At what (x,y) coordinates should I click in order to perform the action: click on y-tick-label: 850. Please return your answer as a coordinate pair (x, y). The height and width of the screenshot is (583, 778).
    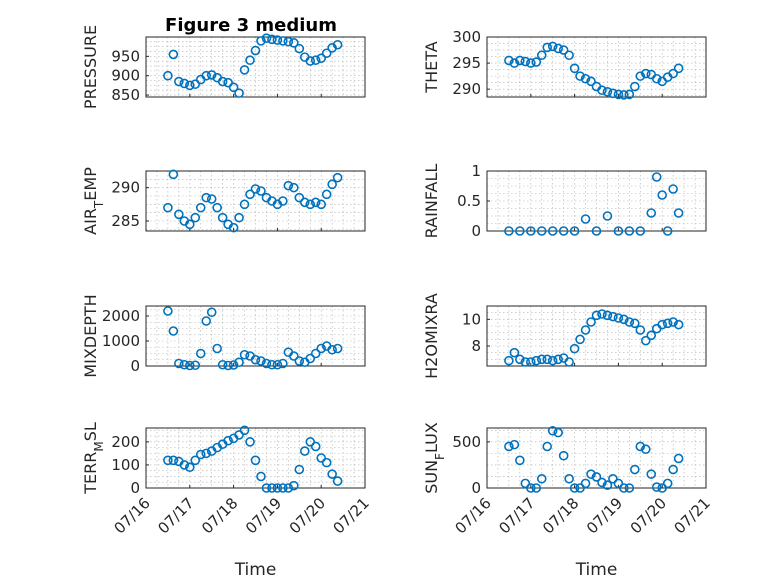
    Looking at the image, I should click on (125, 95).